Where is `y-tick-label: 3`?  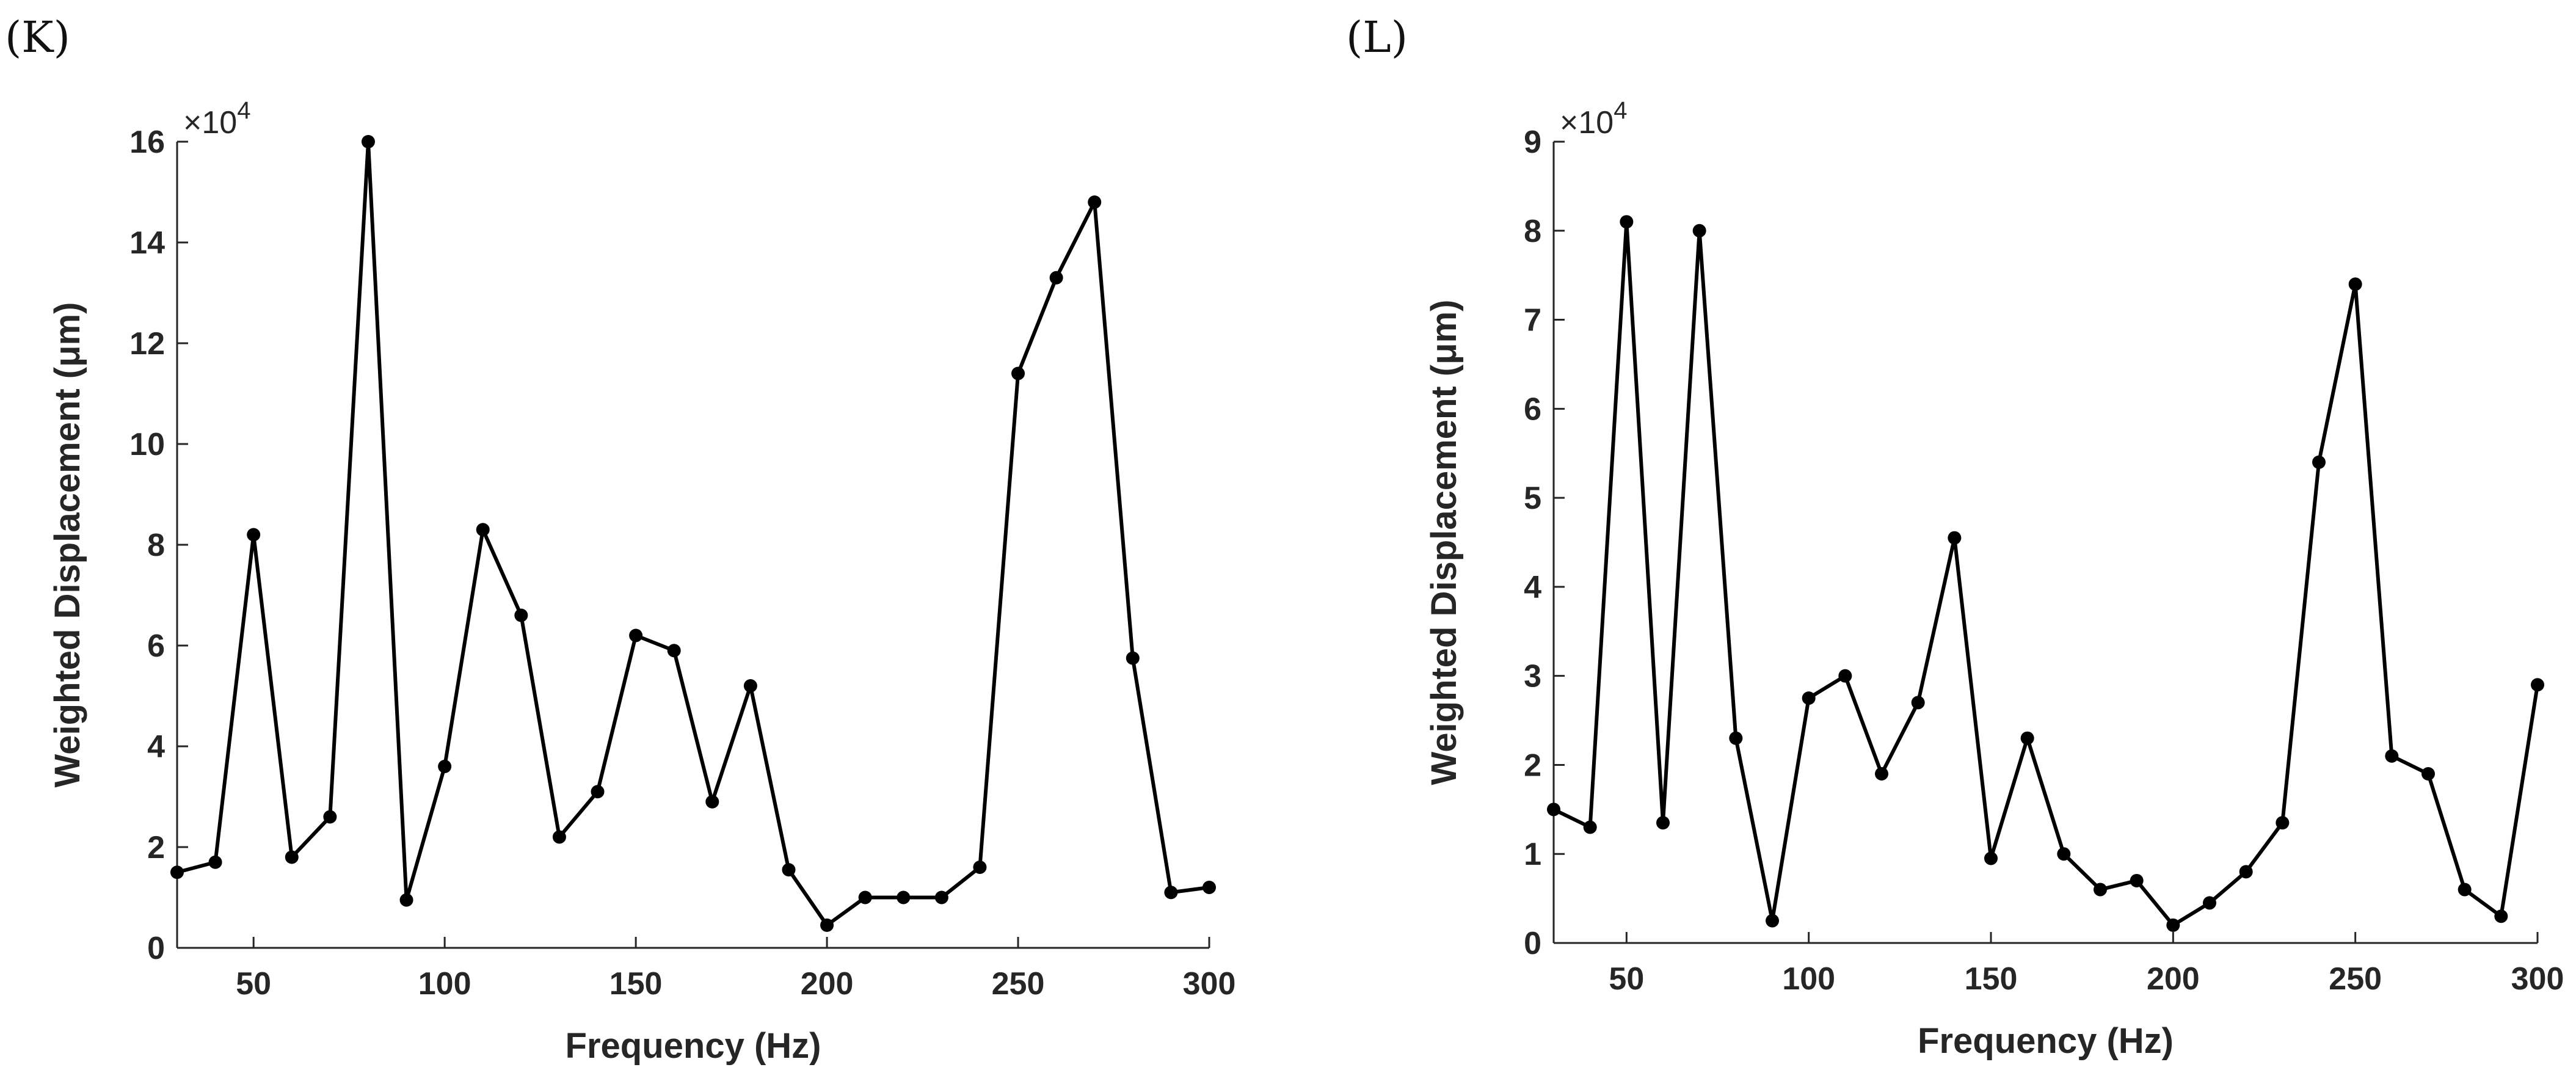 y-tick-label: 3 is located at coordinates (1533, 676).